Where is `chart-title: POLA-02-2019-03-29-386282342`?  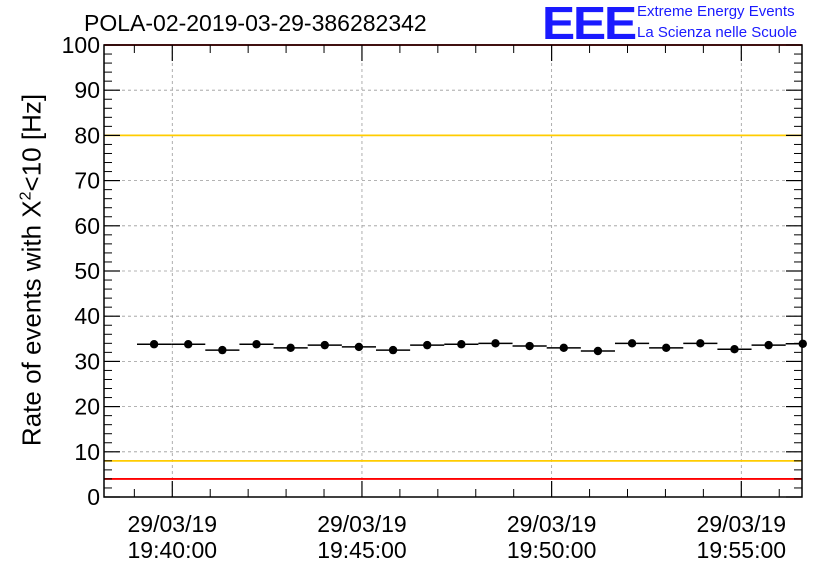 chart-title: POLA-02-2019-03-29-386282342 is located at coordinates (255, 23).